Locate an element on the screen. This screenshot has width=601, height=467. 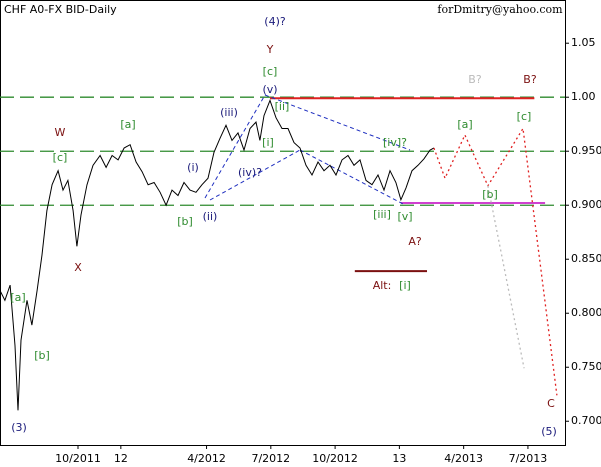
x-tick-label: 7/2013 is located at coordinates (528, 458).